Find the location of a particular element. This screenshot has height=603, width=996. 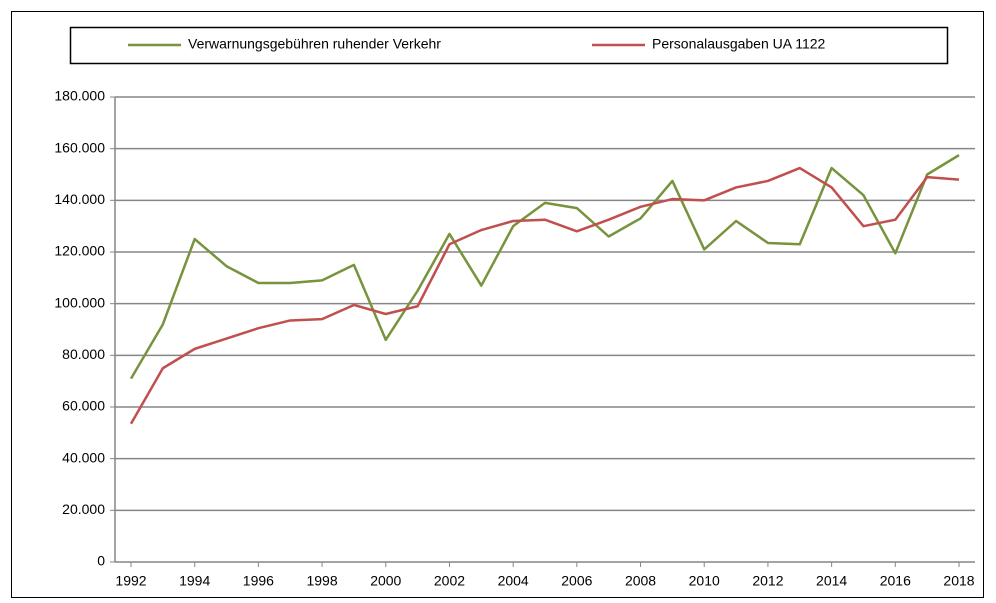

legend-label: Personalausgaben UA 1122 is located at coordinates (739, 44).